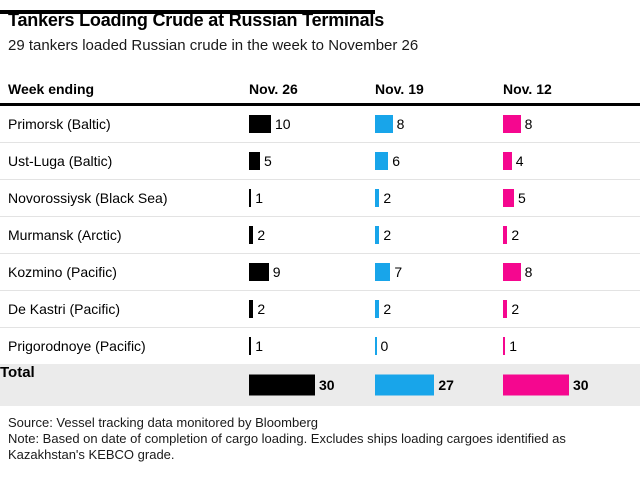  Describe the element at coordinates (62, 272) in the screenshot. I see `row-label: Kozmino (Pacific)` at that location.